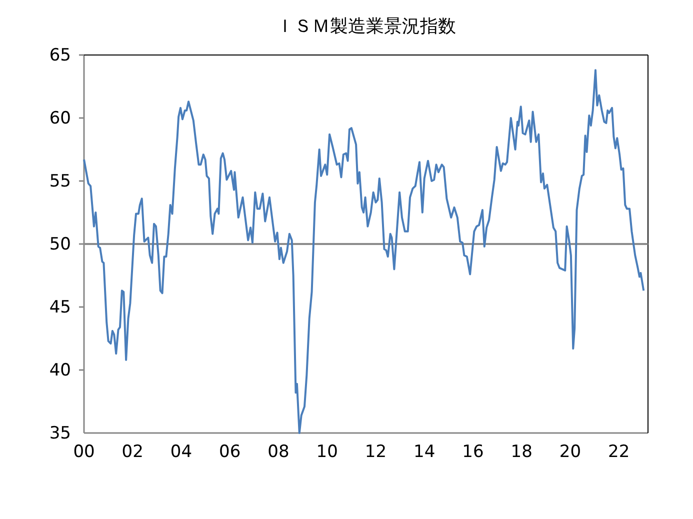 The width and height of the screenshot is (693, 519). I want to click on x-tick-label: 14, so click(425, 452).